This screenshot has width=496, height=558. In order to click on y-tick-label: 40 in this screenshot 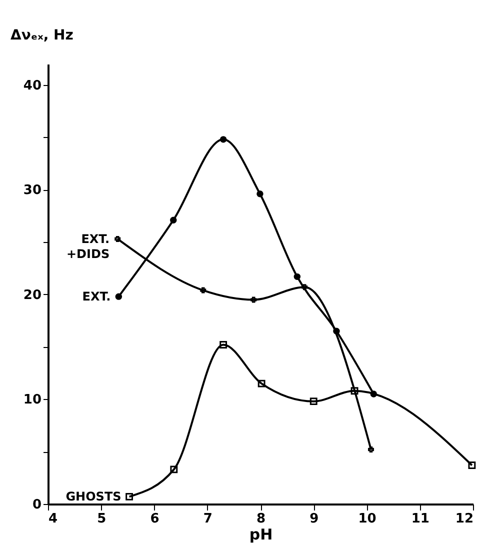, I will do `click(32, 86)`.